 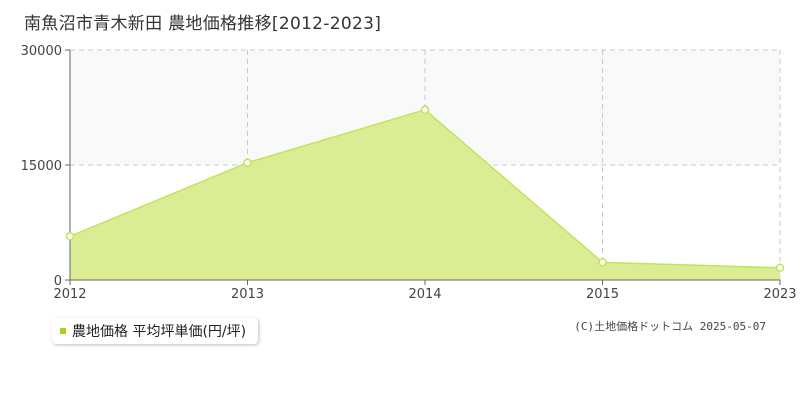 I want to click on y-tick-labels: 0 15000 30000, so click(x=41, y=166).